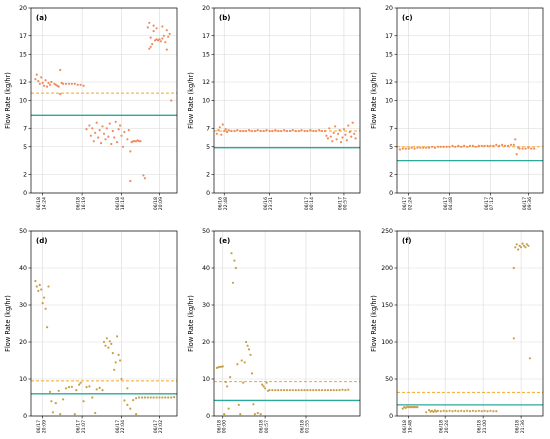 This screenshot has width=550, height=439. What do you see at coordinates (208, 416) in the screenshot?
I see `y-tick-label: 0` at bounding box center [208, 416].